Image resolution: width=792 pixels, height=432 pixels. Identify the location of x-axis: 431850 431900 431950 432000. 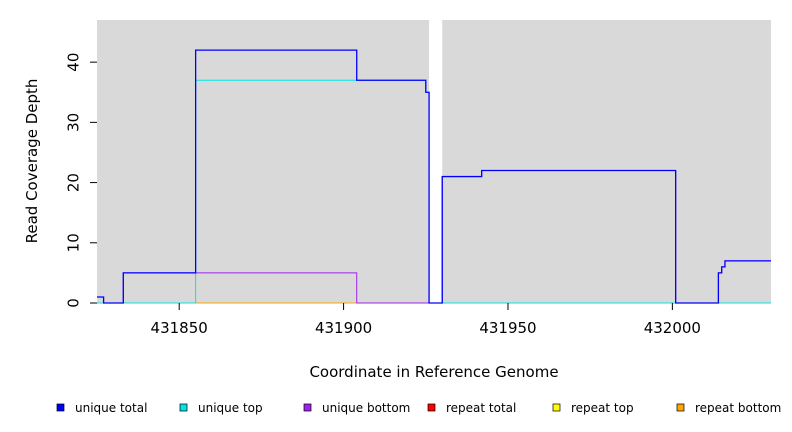
(426, 320).